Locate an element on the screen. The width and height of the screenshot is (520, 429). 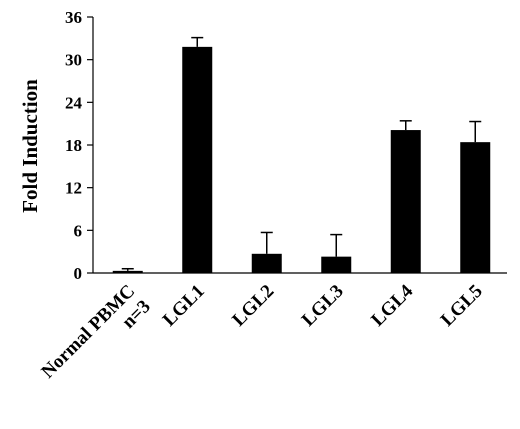
y-tick-label: 18 is located at coordinates (73, 145).